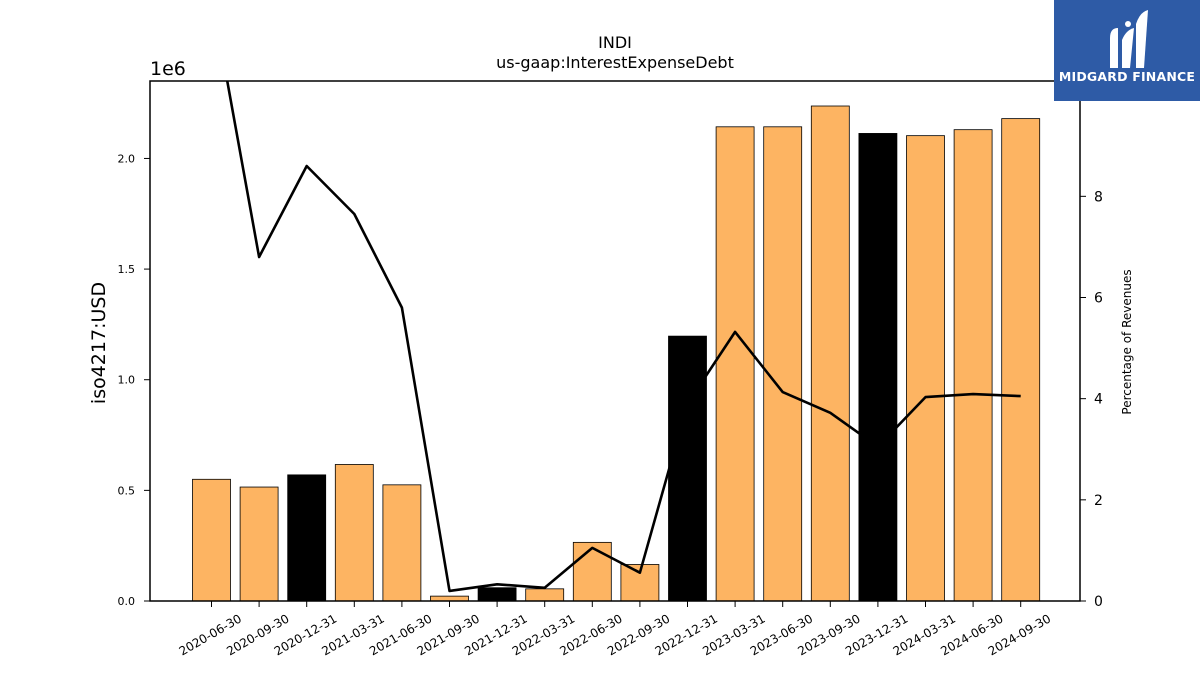  I want to click on logo-text: MIDGARD FINANCE, so click(1127, 76).